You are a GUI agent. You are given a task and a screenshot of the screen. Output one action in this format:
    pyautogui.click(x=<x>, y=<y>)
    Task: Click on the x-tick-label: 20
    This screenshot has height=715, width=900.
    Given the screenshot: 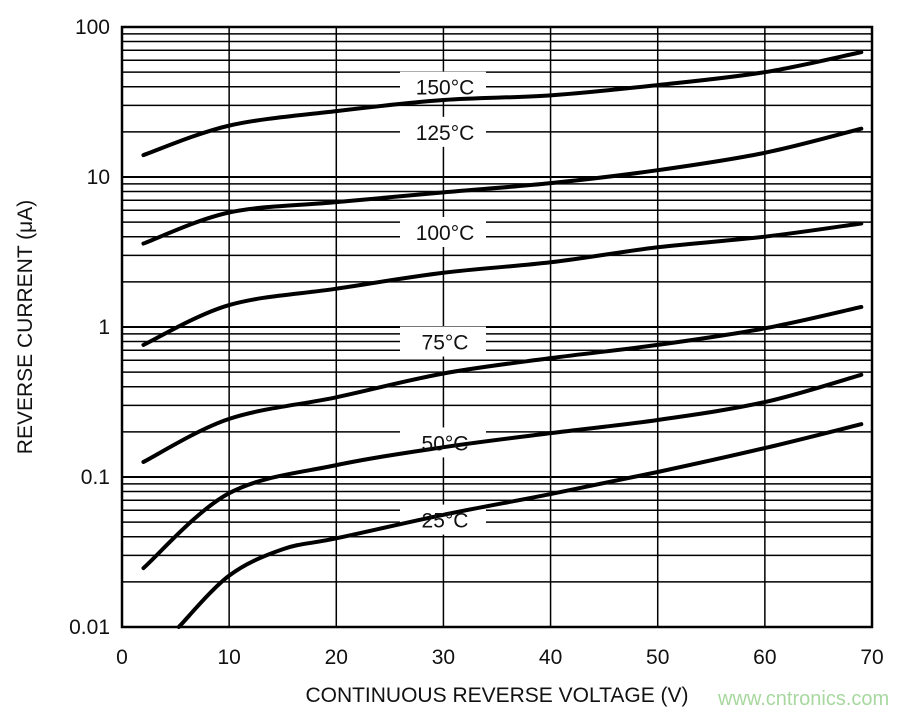 What is the action you would take?
    pyautogui.click(x=336, y=657)
    